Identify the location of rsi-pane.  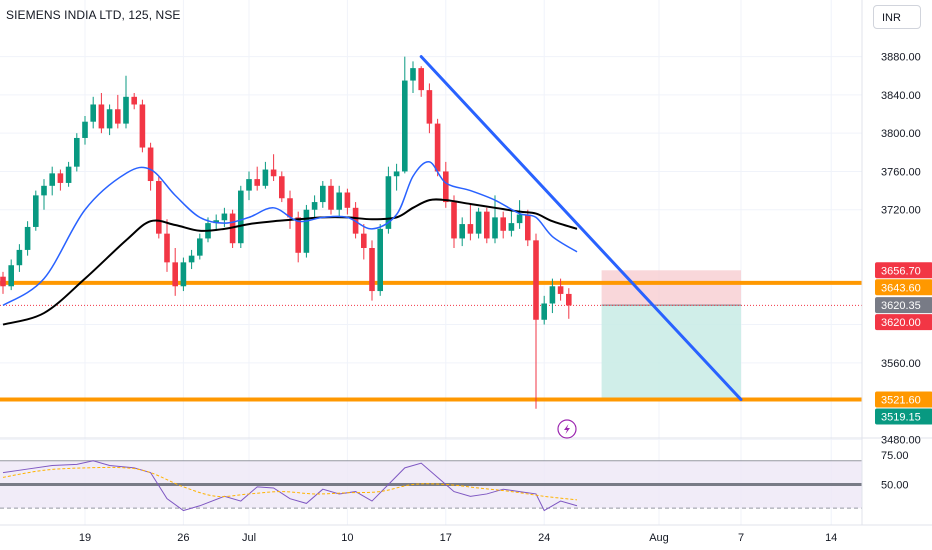
(466, 474).